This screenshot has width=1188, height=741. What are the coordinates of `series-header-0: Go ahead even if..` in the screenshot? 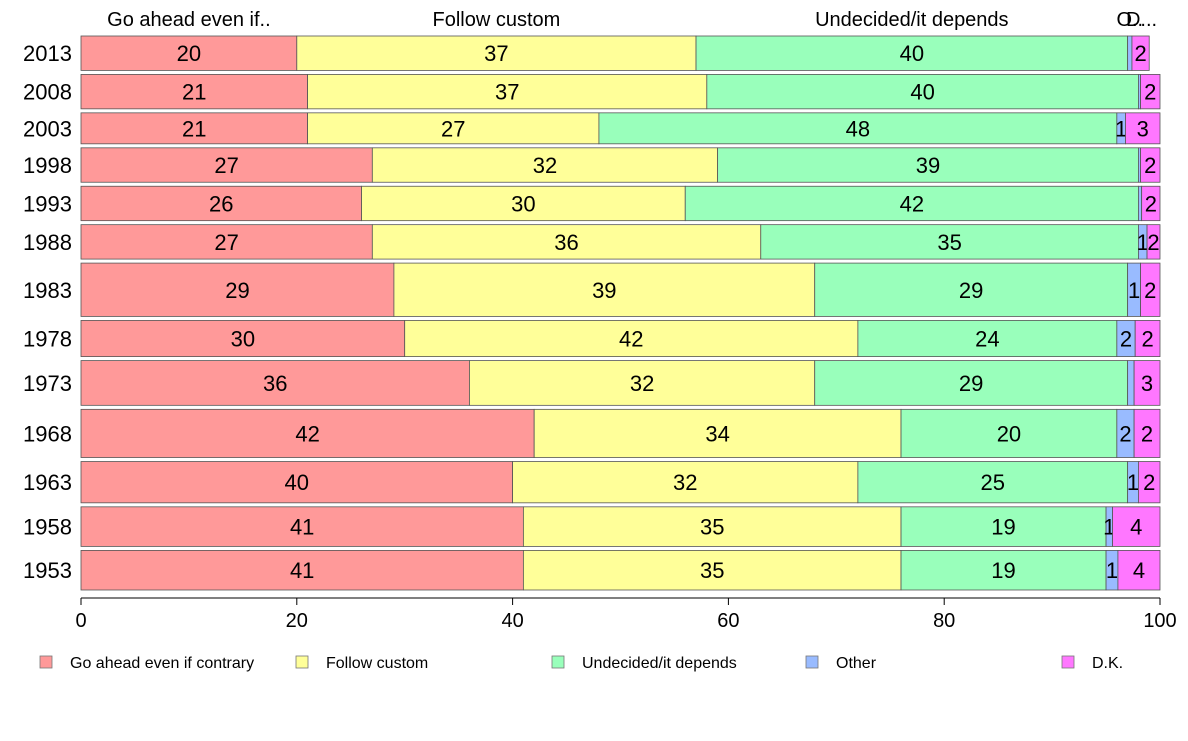 It's located at (188, 20).